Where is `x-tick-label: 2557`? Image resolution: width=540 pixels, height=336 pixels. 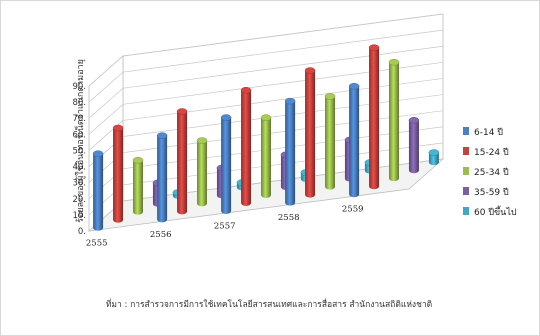
x-tick-label: 2557 is located at coordinates (225, 227).